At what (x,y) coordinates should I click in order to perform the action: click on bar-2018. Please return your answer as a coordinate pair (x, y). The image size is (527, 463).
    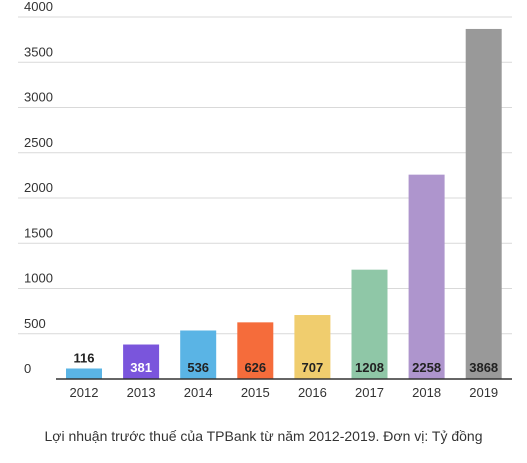
    Looking at the image, I should click on (426, 276).